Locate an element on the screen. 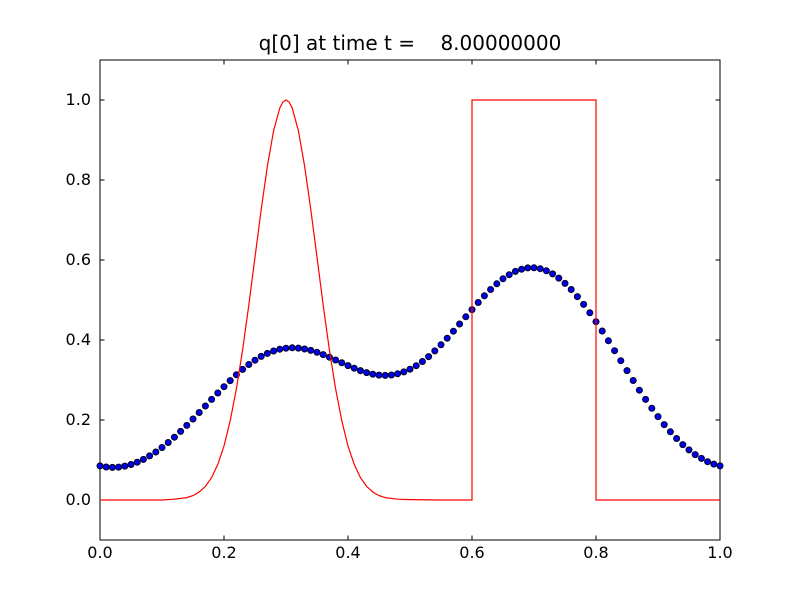 Image resolution: width=800 pixels, height=600 pixels. y-tick-label: 0.6 is located at coordinates (78, 259).